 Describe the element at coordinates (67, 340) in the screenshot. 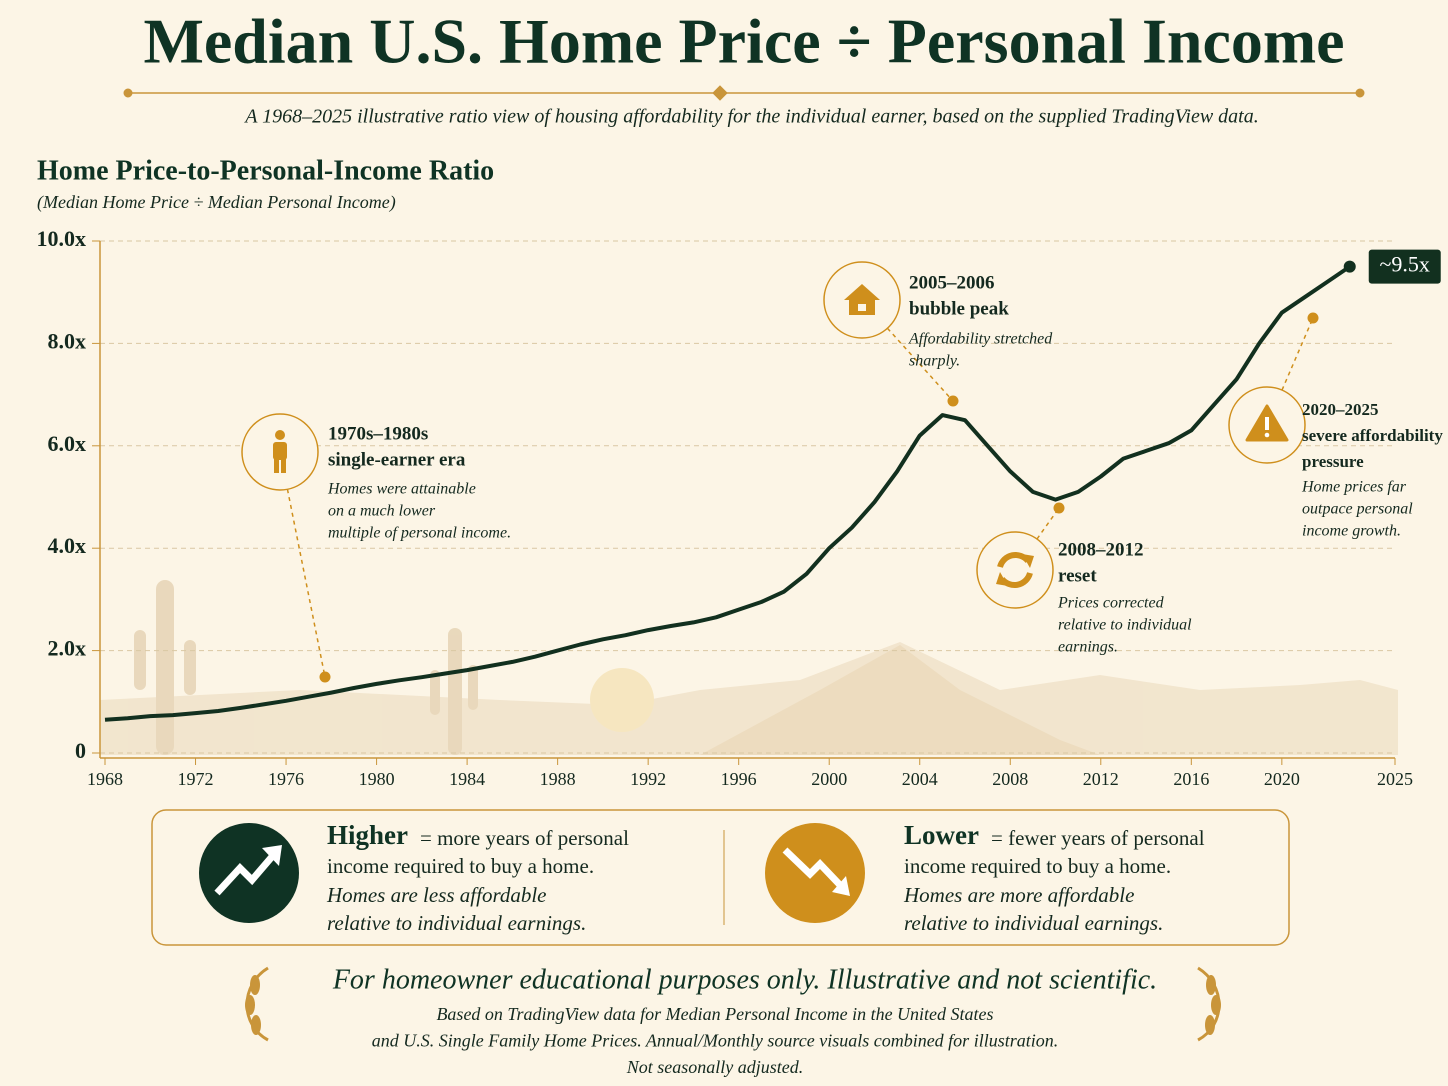

I see `y-tick-label: 8.0x` at that location.